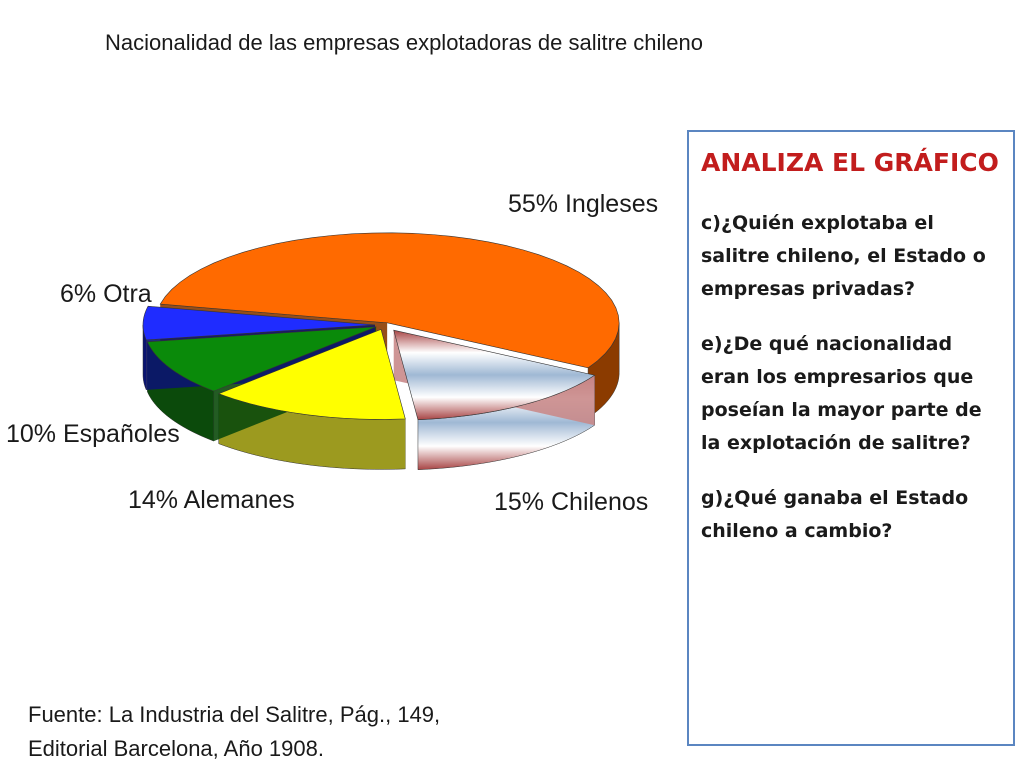 The width and height of the screenshot is (1024, 768). Describe the element at coordinates (850, 162) in the screenshot. I see `panel-heading: ANALIZA EL GRÁFICO` at that location.